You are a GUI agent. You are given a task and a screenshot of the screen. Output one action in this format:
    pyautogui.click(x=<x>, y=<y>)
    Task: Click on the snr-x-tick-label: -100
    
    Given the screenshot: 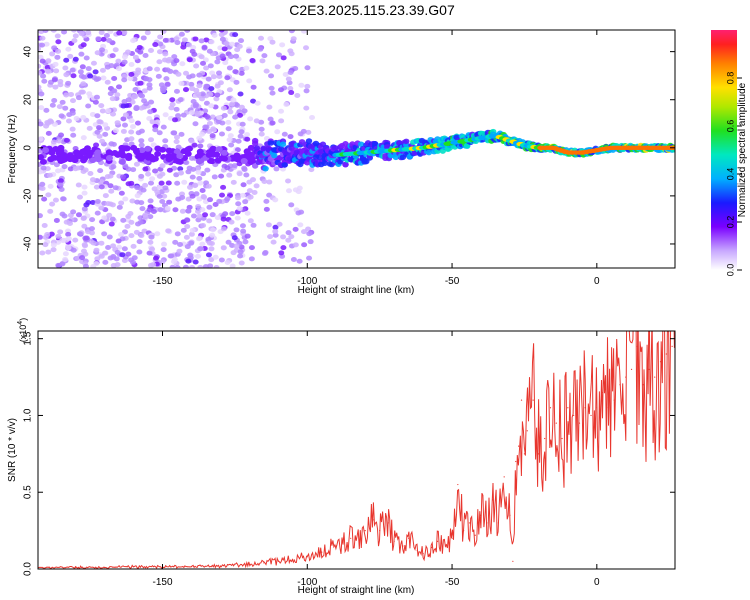 What is the action you would take?
    pyautogui.click(x=307, y=582)
    